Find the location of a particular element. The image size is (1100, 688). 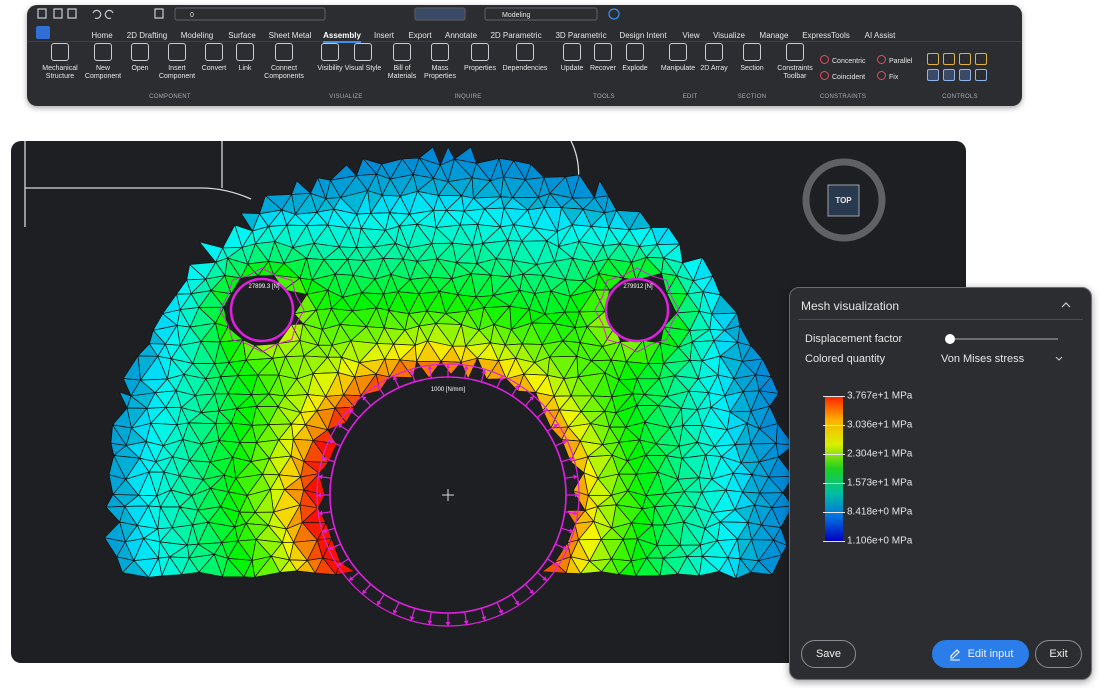

ribbon-button: Open is located at coordinates (140, 58).